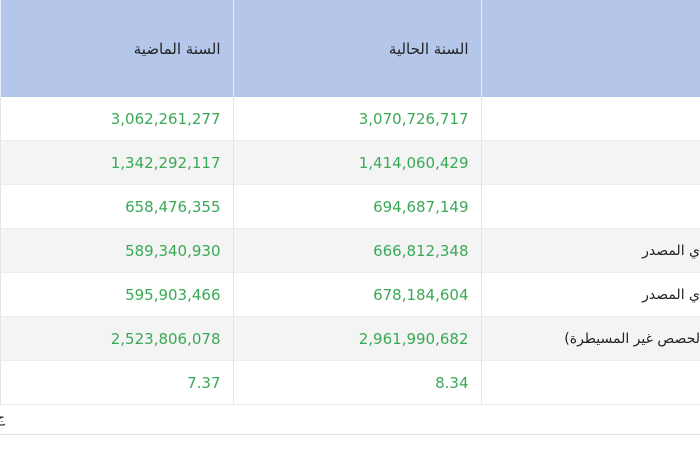 Image resolution: width=700 pixels, height=450 pixels. I want to click on table-row: 694,687,149 658,476,355, so click(350, 206).